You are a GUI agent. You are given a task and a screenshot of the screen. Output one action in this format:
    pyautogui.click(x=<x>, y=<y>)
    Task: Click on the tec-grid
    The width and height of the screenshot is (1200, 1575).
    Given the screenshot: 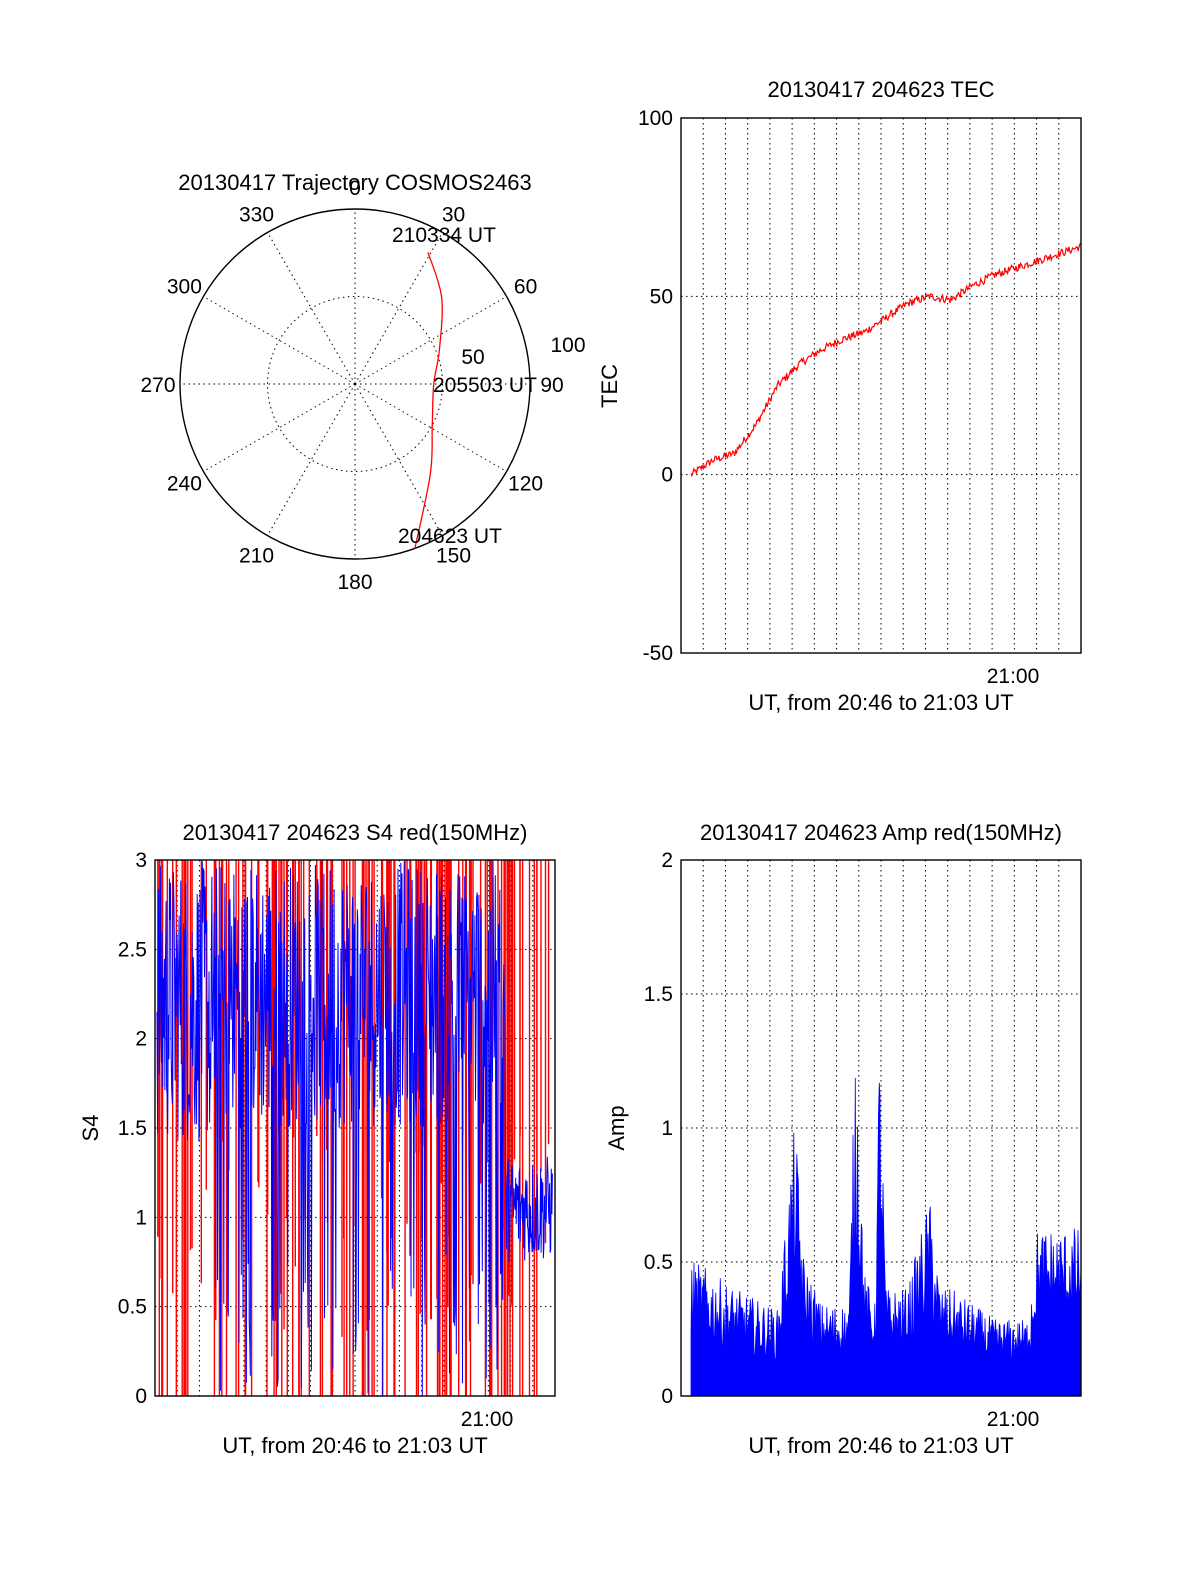 What is the action you would take?
    pyautogui.click(x=881, y=385)
    